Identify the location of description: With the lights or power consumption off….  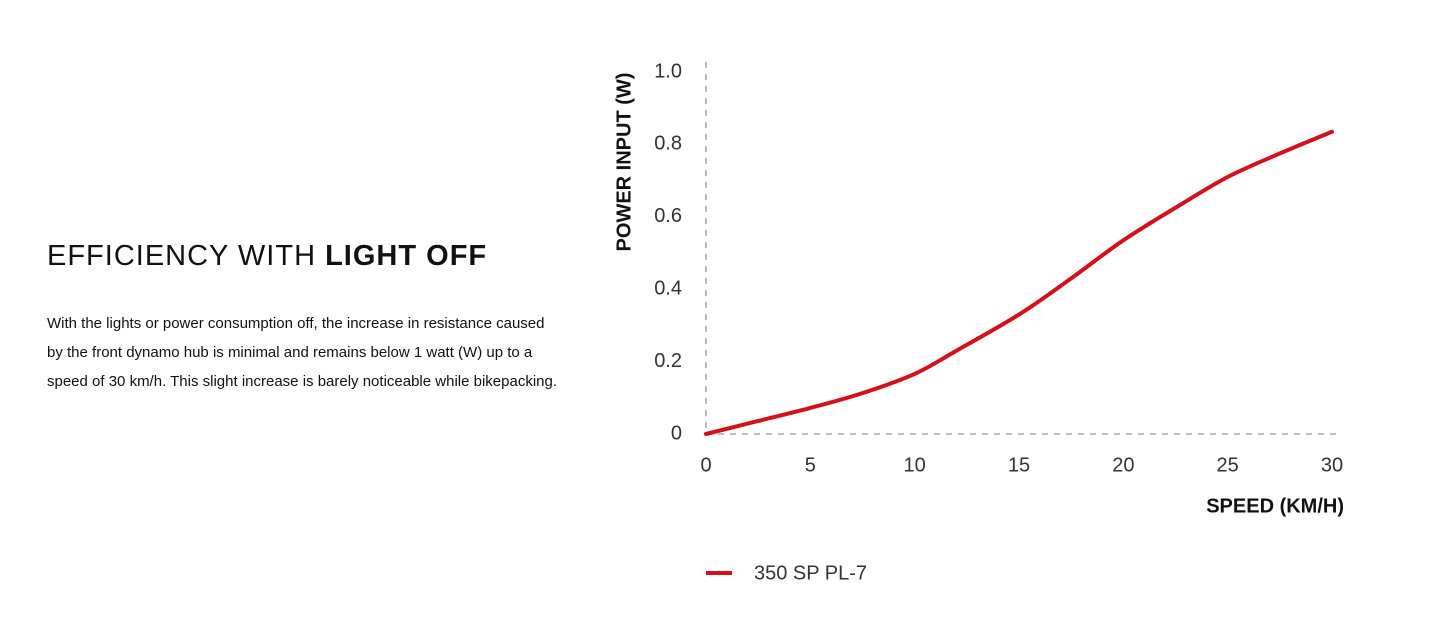
(302, 352).